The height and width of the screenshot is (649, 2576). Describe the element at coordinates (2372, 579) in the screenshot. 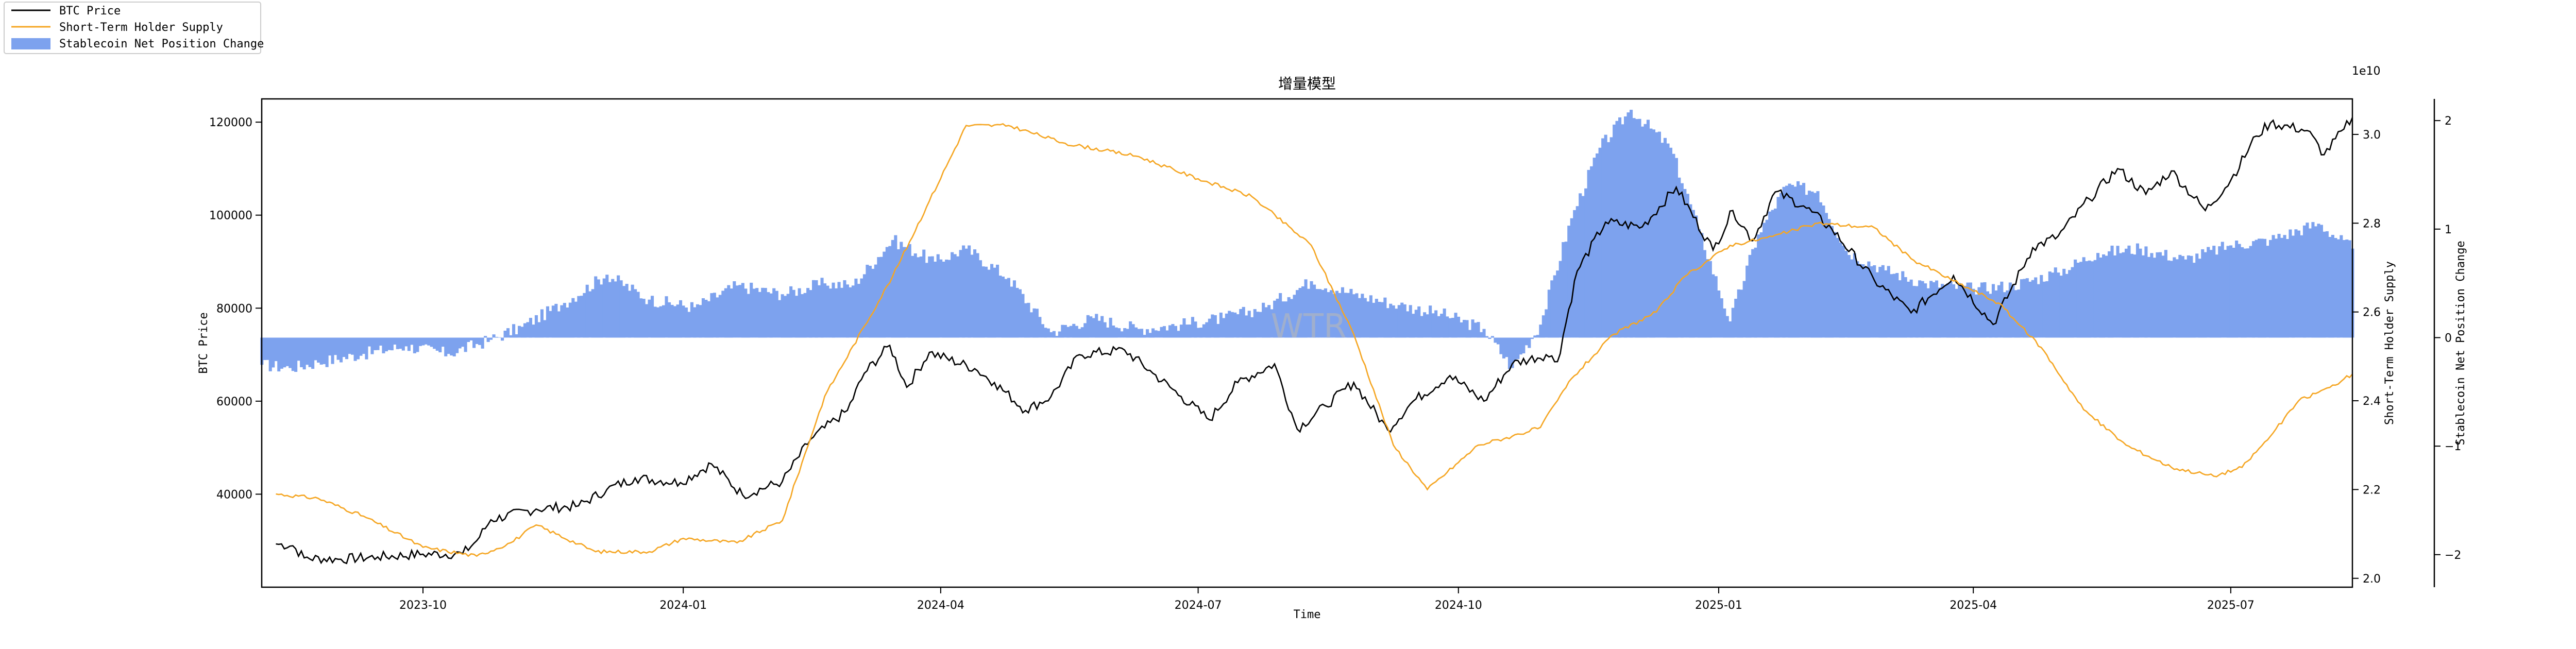

I see `y-right-tick-label: 2.0` at that location.